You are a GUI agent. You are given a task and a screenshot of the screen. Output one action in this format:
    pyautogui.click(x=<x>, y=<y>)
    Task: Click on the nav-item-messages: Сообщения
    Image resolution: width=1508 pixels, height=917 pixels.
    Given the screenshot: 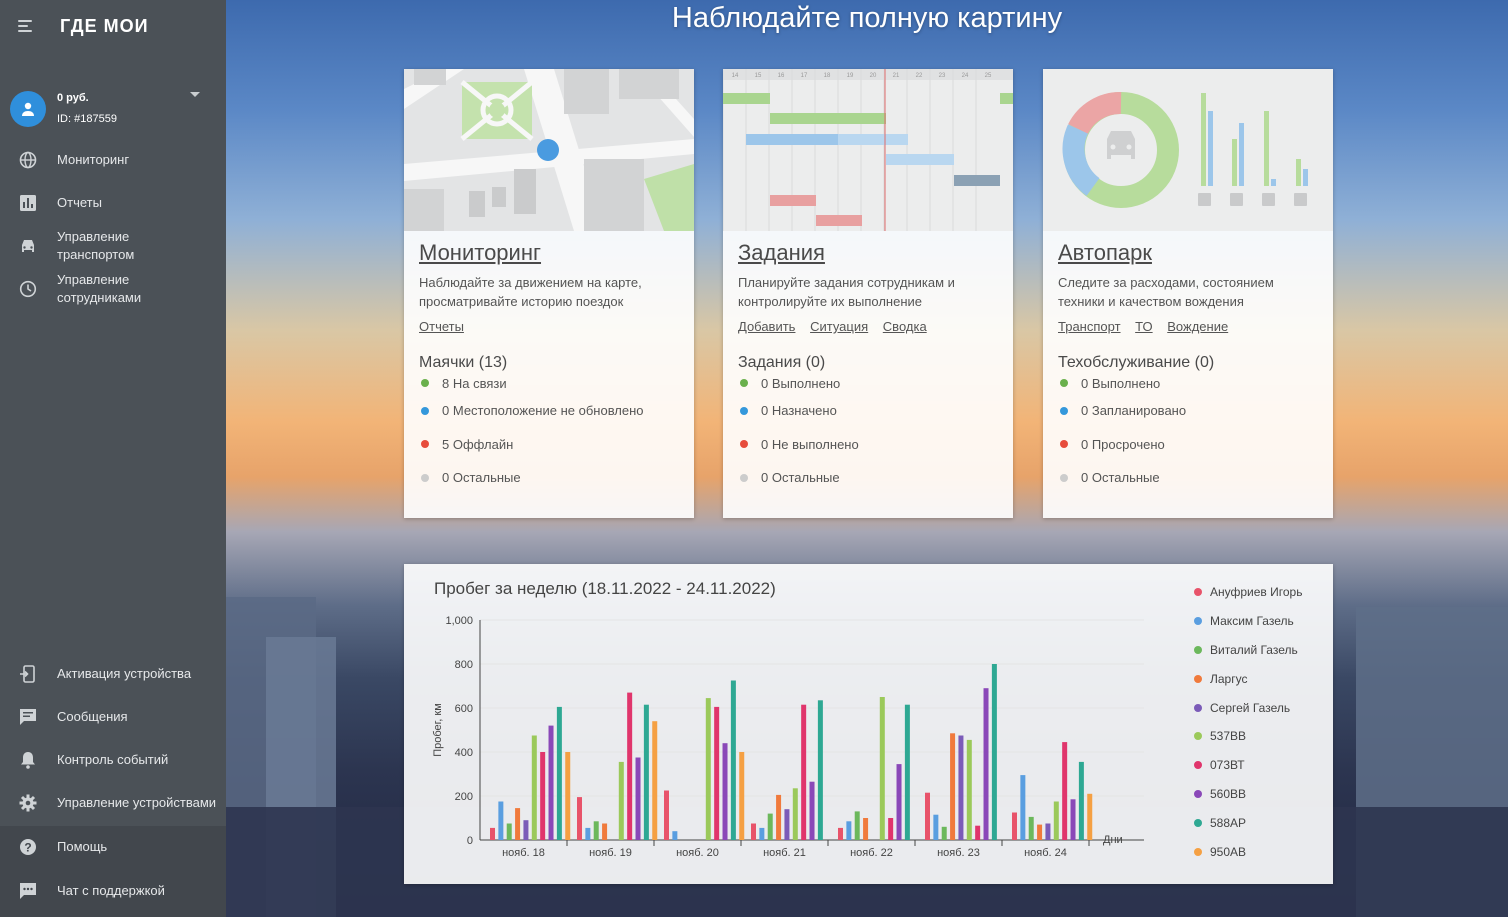 What is the action you would take?
    pyautogui.click(x=113, y=717)
    